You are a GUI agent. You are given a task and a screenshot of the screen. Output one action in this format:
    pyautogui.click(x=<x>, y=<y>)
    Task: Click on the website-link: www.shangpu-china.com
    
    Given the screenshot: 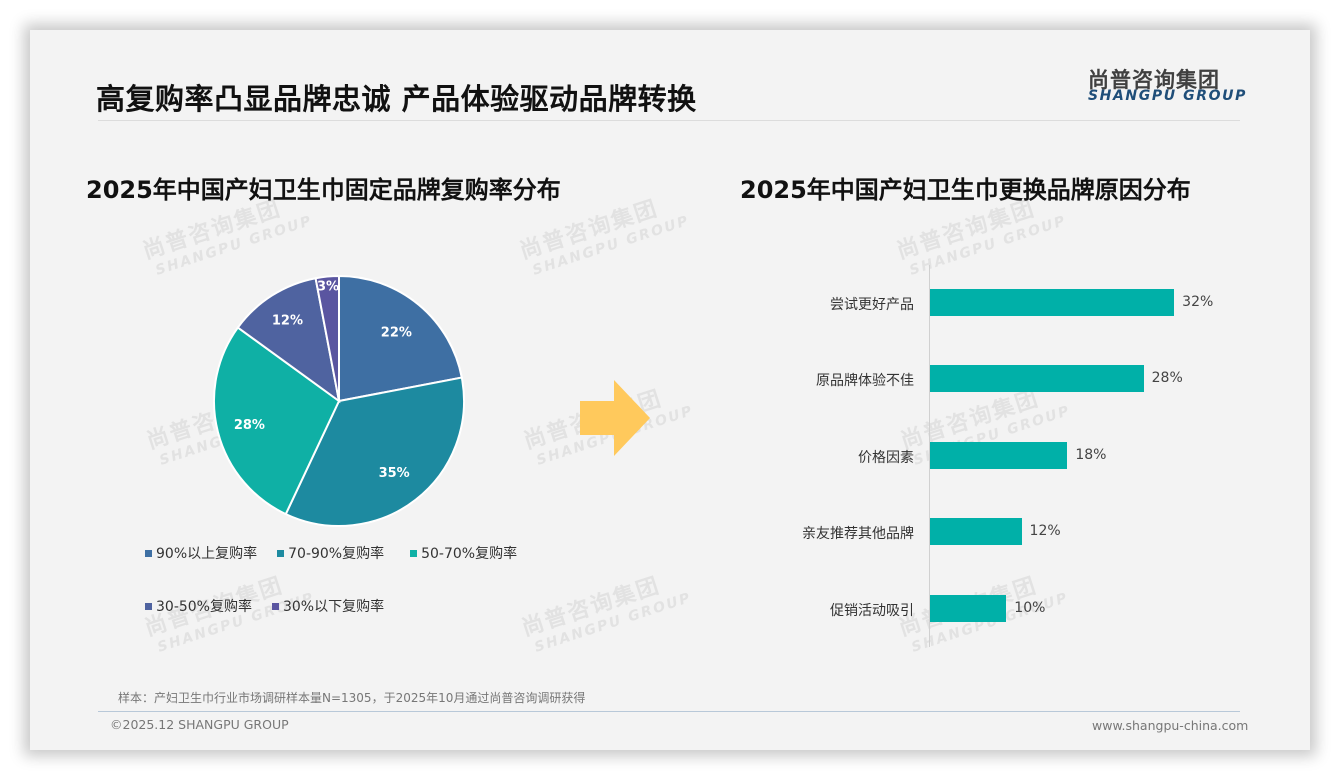 What is the action you would take?
    pyautogui.click(x=1170, y=725)
    